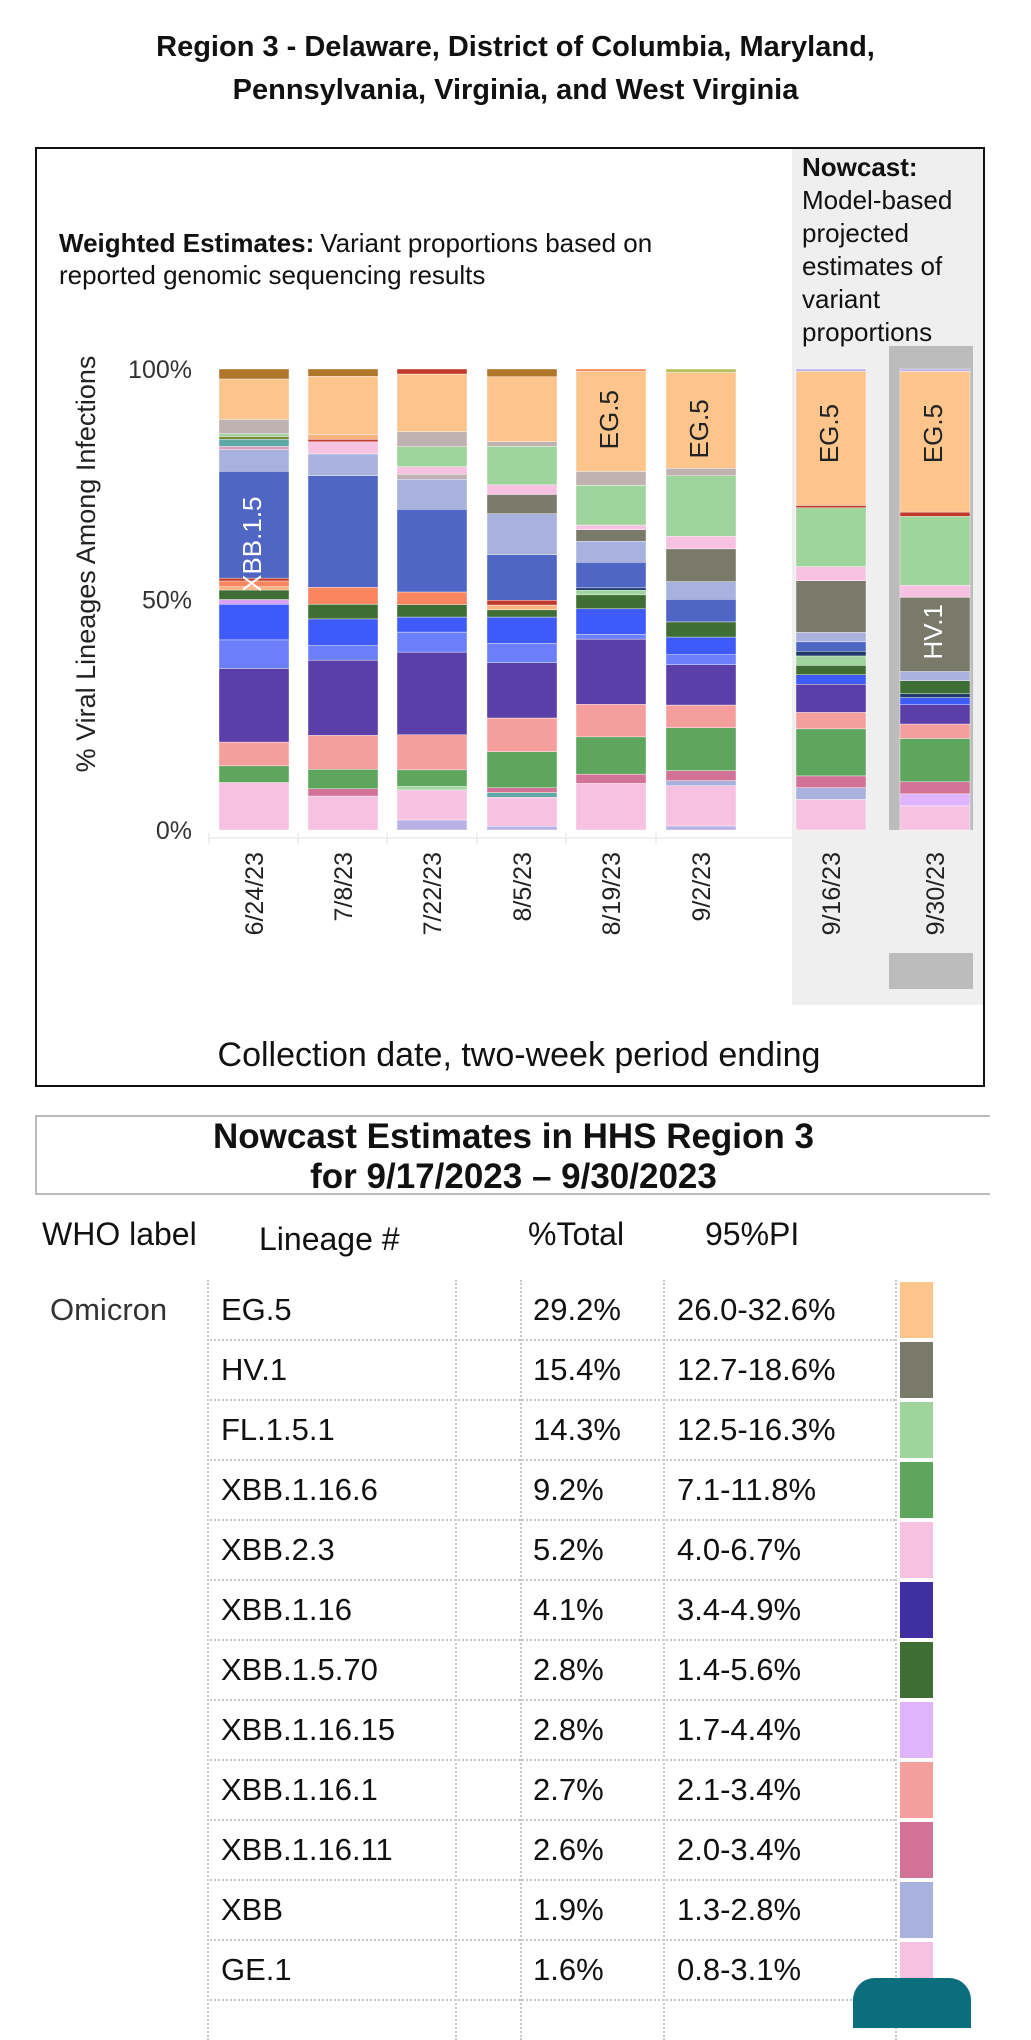  I want to click on bar-annotation-label: HV.1, so click(933, 631).